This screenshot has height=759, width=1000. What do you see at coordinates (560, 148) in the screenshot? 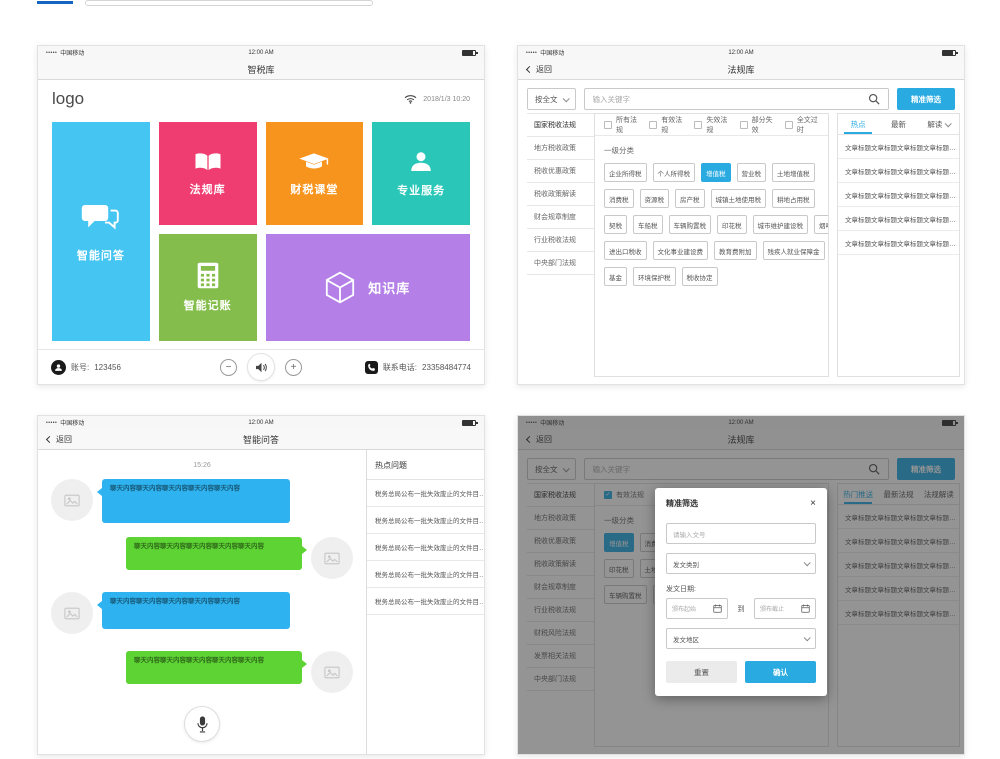
I see `sidebar-item: 地方税收政策` at bounding box center [560, 148].